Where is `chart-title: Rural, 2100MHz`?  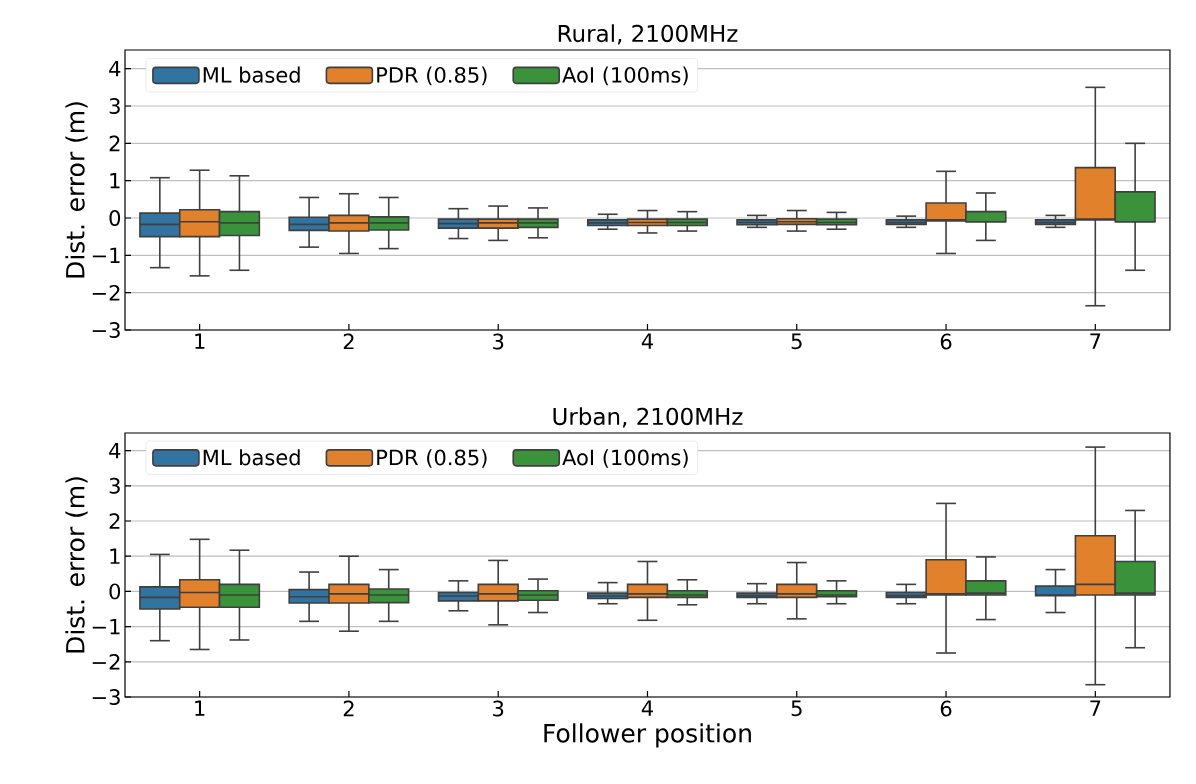
chart-title: Rural, 2100MHz is located at coordinates (648, 34).